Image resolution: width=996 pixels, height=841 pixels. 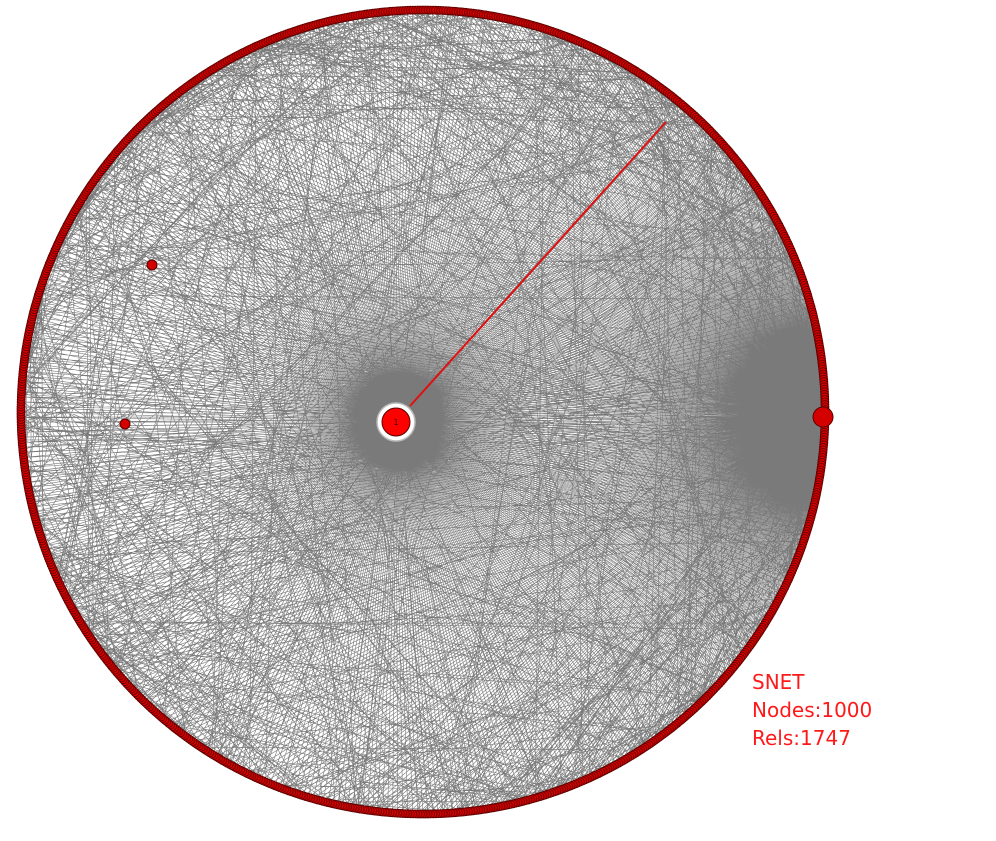 What do you see at coordinates (538, 264) in the screenshot?
I see `highlighted-edge` at bounding box center [538, 264].